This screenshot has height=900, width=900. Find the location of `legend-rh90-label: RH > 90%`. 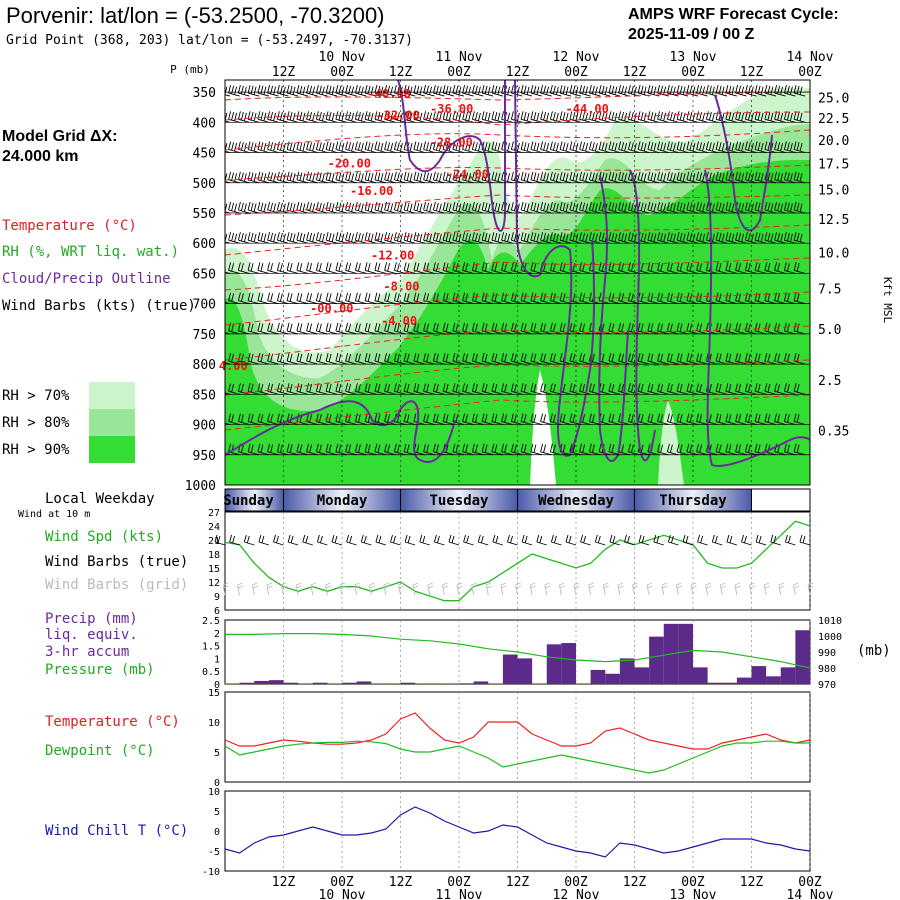

legend-rh90-label: RH > 90% is located at coordinates (36, 450).